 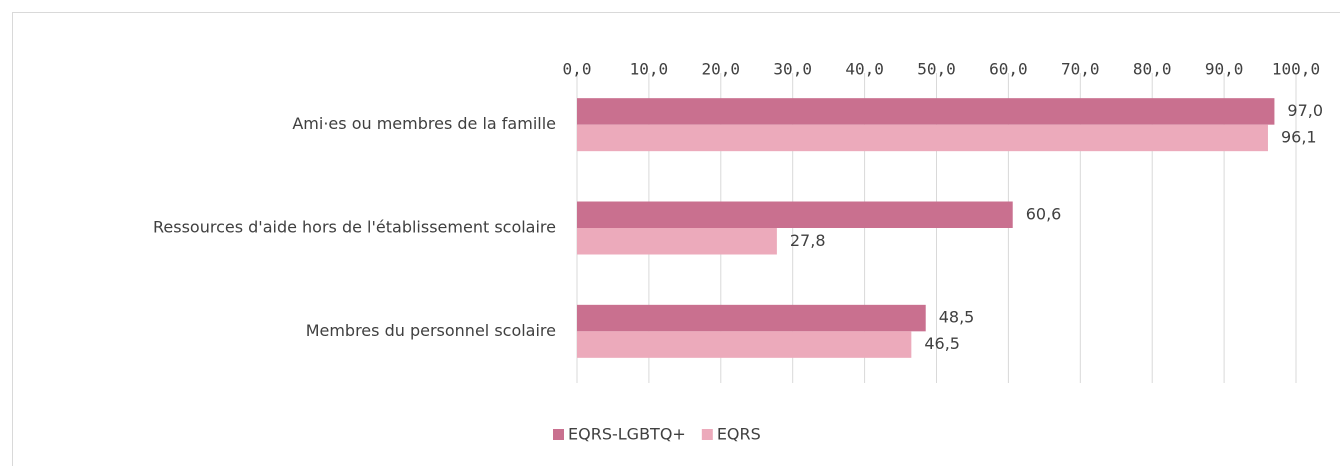 What do you see at coordinates (1296, 69) in the screenshot?
I see `x-tick-label: 100,0` at bounding box center [1296, 69].